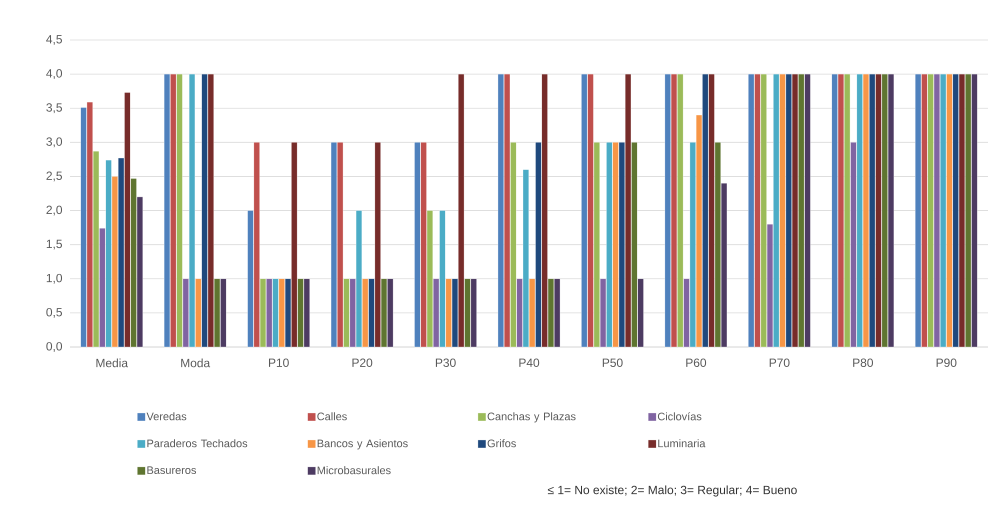 Image resolution: width=995 pixels, height=520 pixels. What do you see at coordinates (54, 347) in the screenshot?
I see `y-tick-label: 0,0` at bounding box center [54, 347].